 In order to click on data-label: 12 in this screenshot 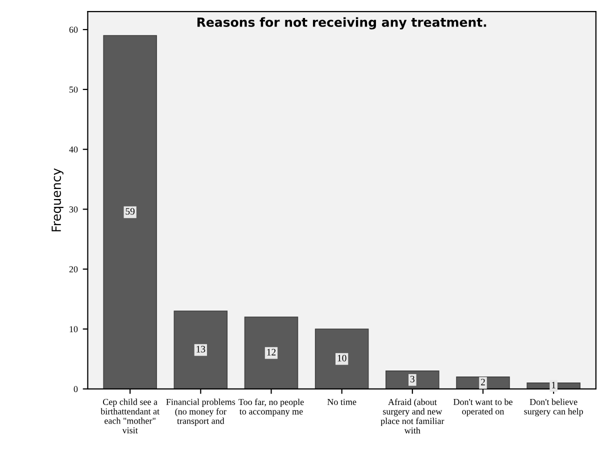, I will do `click(271, 352)`.